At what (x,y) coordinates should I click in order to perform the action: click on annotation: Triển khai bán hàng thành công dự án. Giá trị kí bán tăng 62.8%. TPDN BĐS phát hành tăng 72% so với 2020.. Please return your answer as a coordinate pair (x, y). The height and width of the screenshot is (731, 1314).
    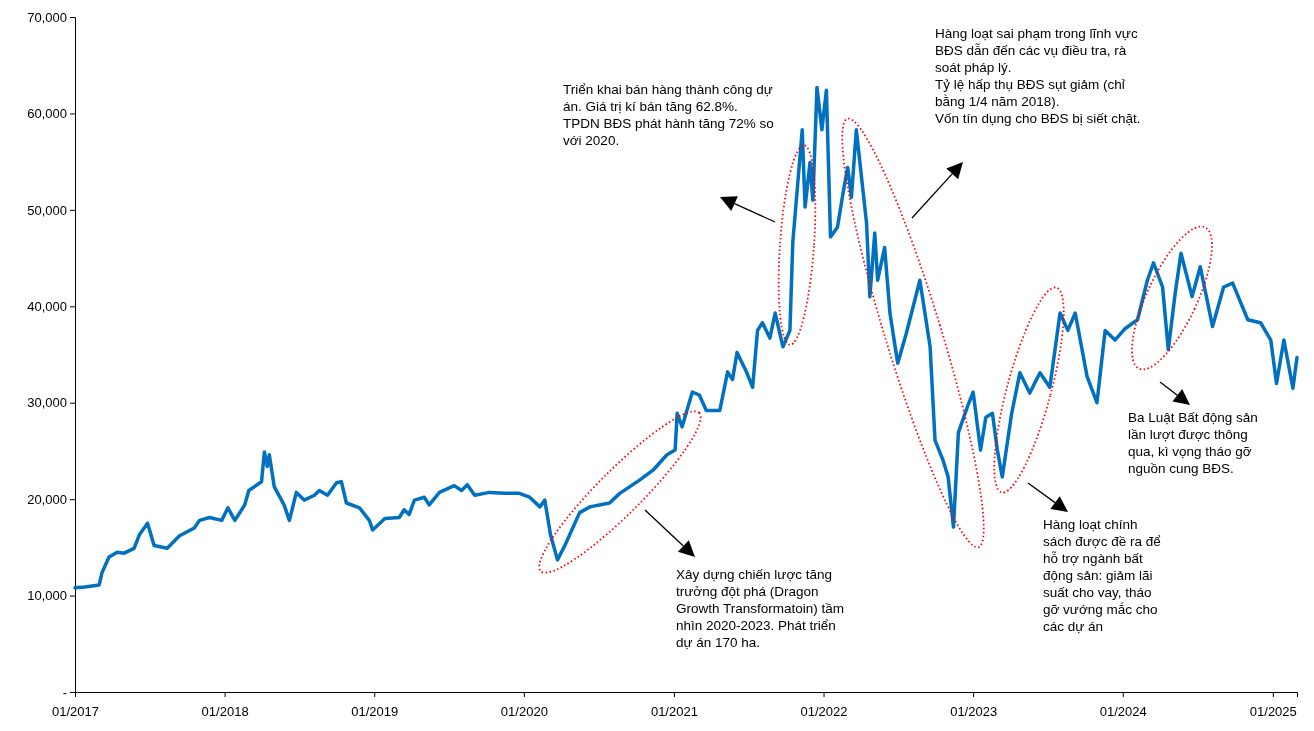
    Looking at the image, I should click on (668, 114).